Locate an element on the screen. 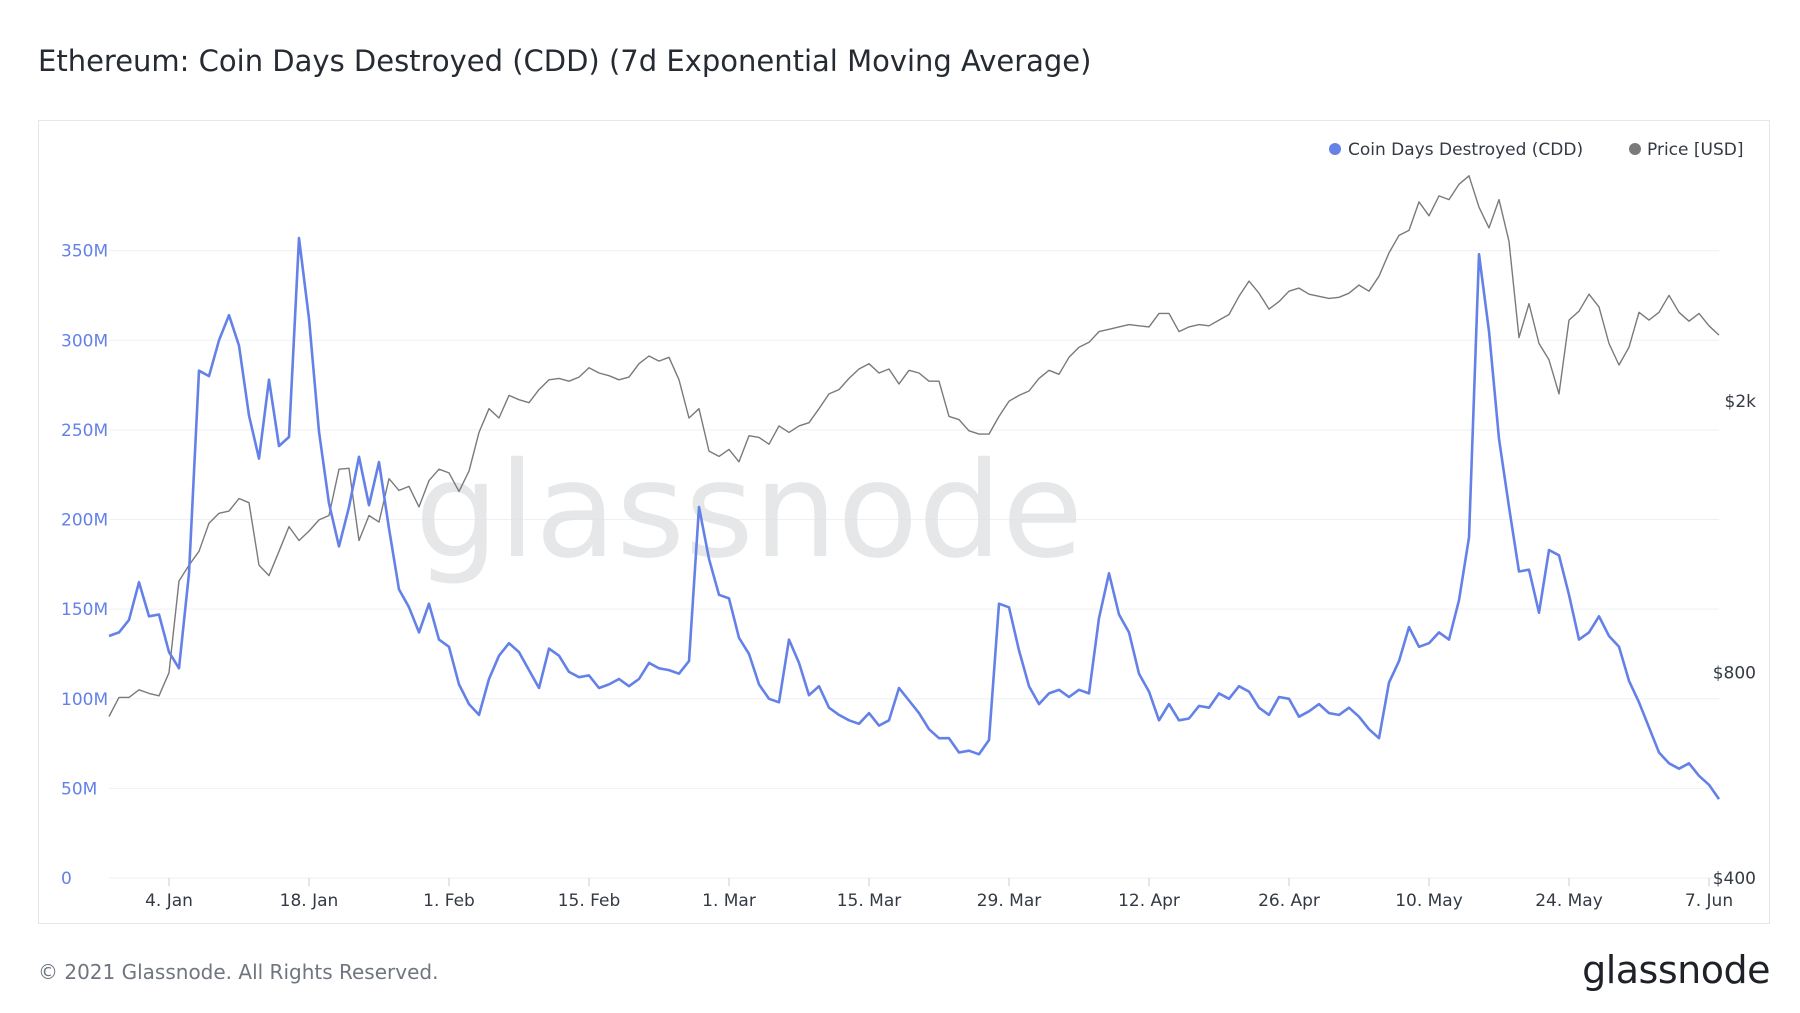  legend-cdd-marker is located at coordinates (1335, 149).